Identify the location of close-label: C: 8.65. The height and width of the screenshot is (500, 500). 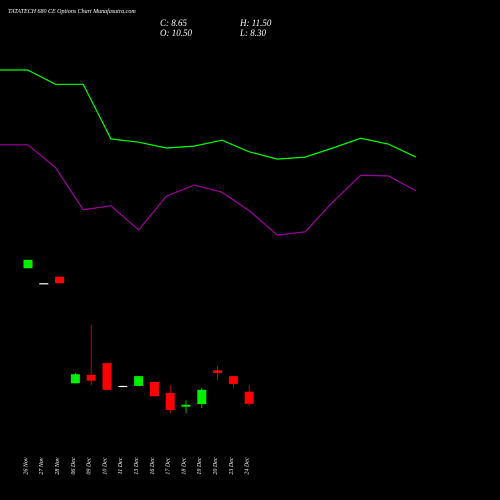
(174, 23).